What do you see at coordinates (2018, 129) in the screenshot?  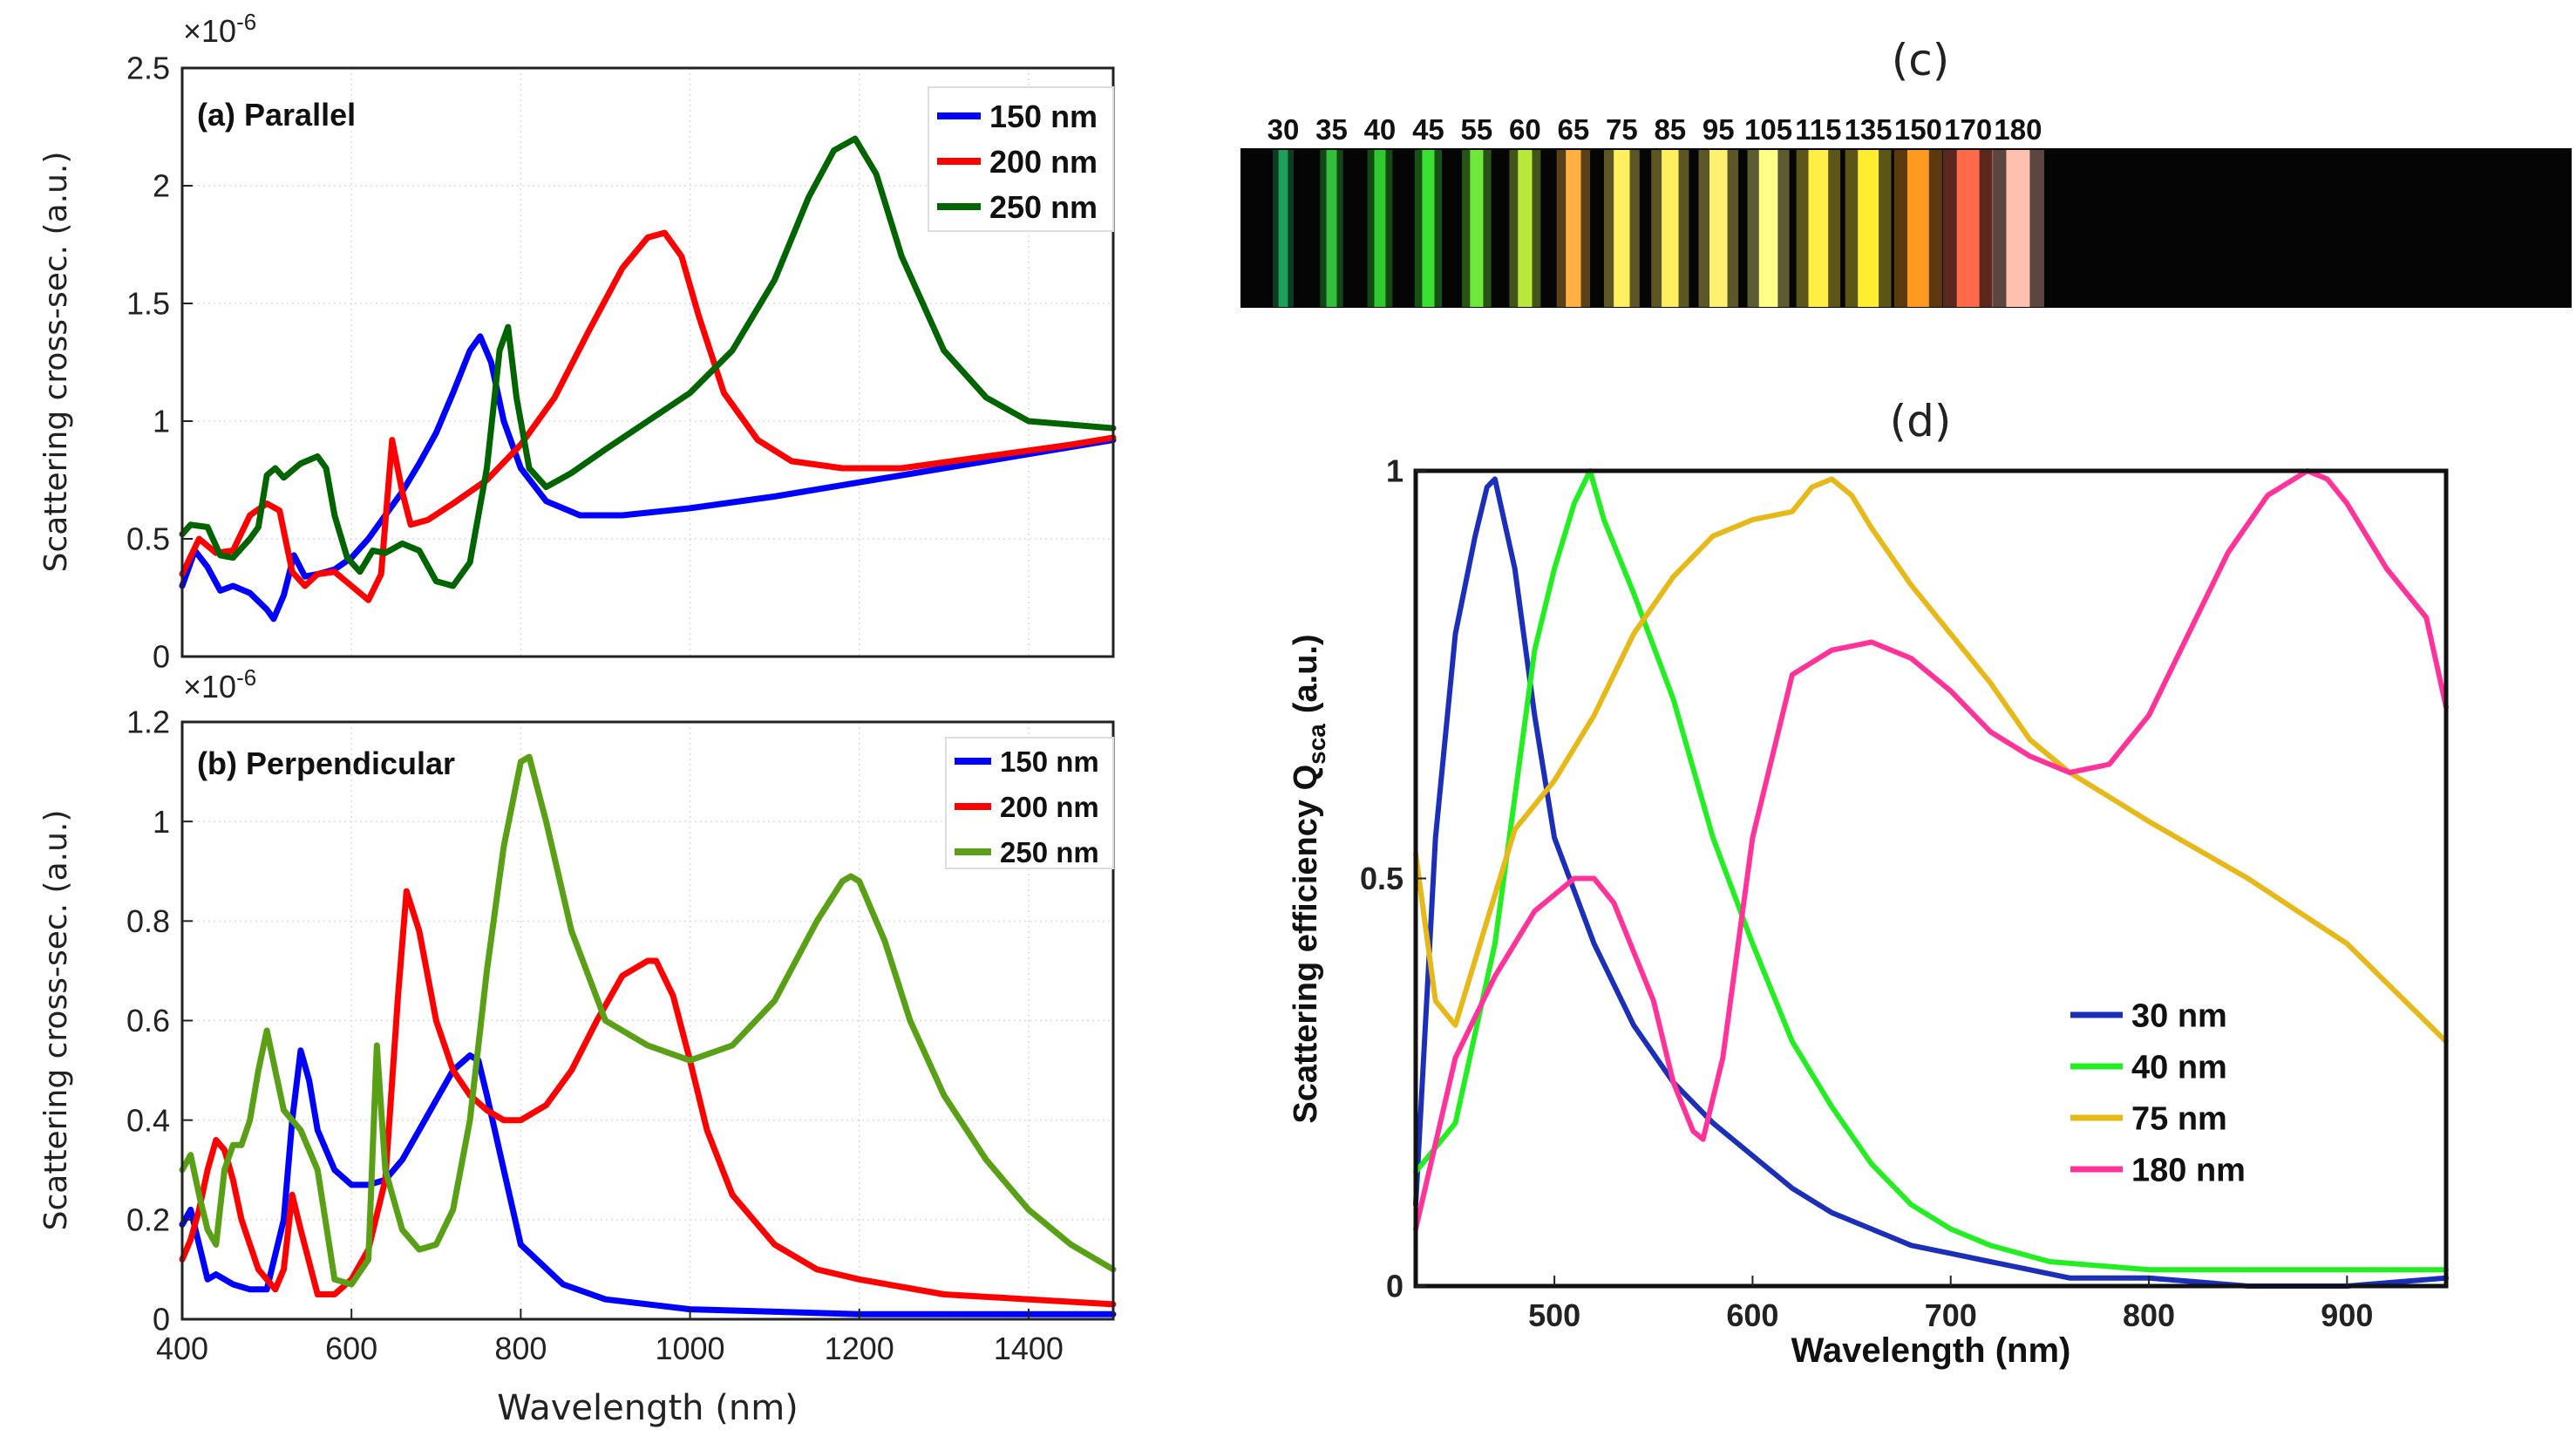 I see `size-label-180: 180` at bounding box center [2018, 129].